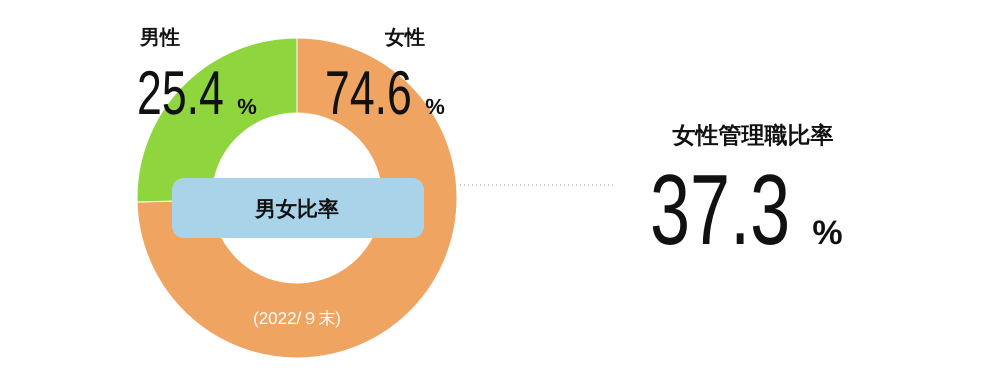 This screenshot has width=1000, height=380. What do you see at coordinates (159, 38) in the screenshot?
I see `slice-label: 男性` at bounding box center [159, 38].